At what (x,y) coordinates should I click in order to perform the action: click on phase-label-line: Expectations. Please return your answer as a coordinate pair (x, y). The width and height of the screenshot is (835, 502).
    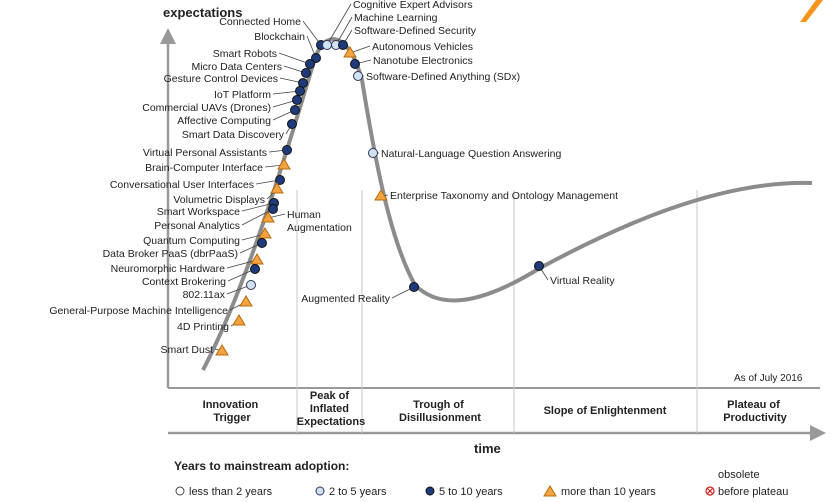
    Looking at the image, I should click on (331, 422).